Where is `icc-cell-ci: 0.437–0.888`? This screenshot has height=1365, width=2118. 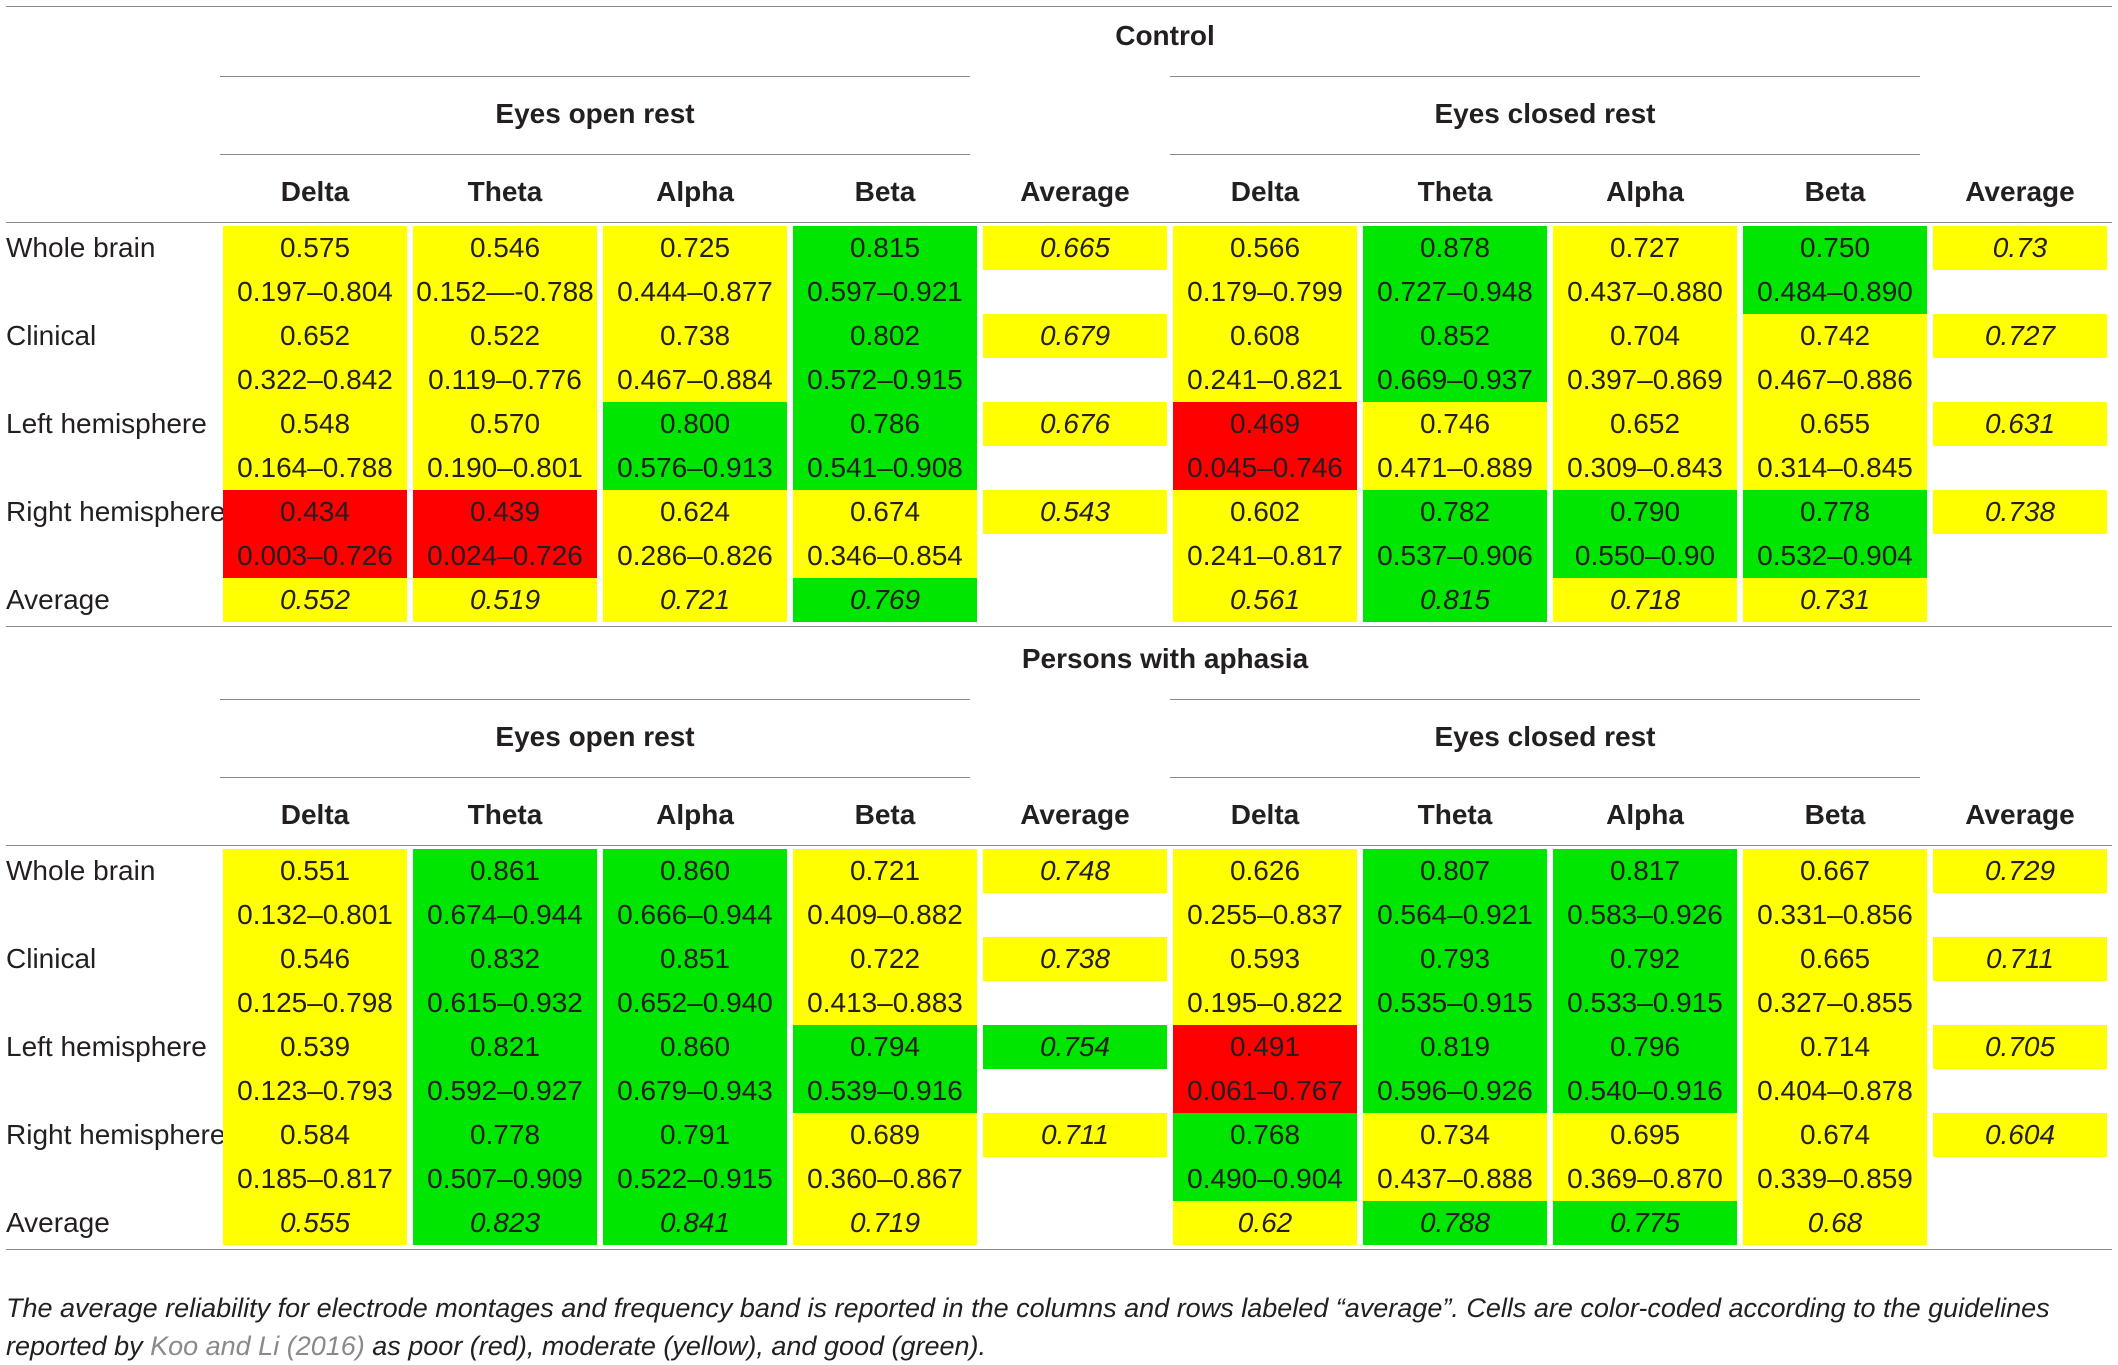 icc-cell-ci: 0.437–0.888 is located at coordinates (1455, 1178).